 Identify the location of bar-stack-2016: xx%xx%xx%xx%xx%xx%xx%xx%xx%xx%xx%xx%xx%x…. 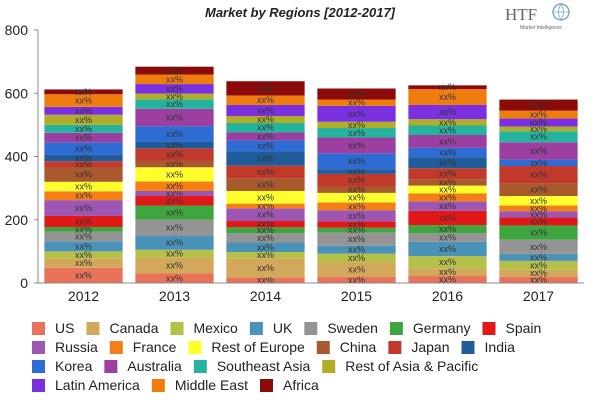
(447, 183).